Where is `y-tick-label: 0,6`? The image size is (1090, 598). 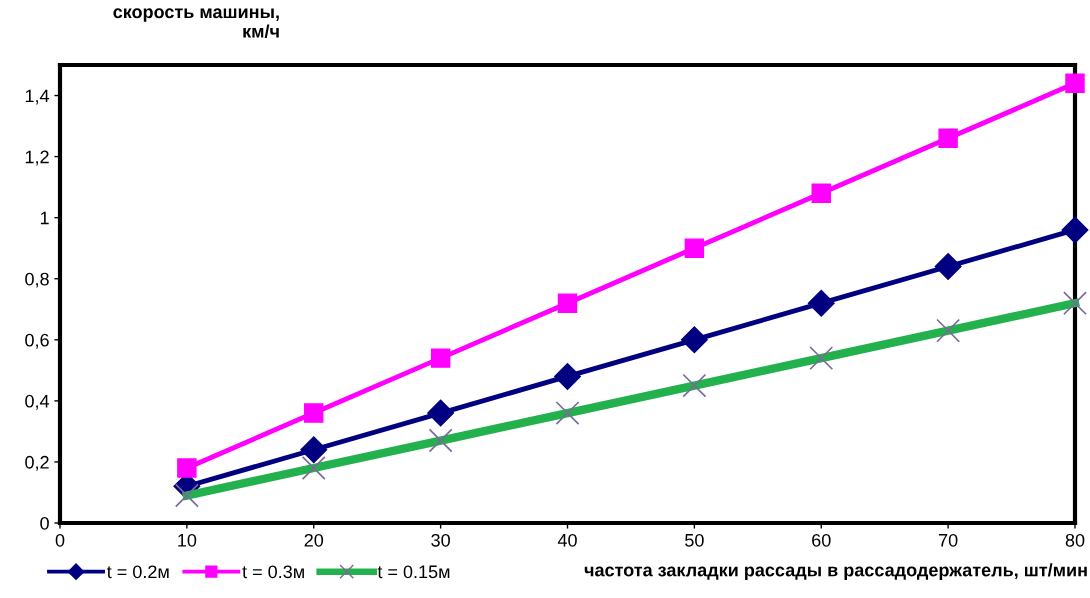
y-tick-label: 0,6 is located at coordinates (37, 341).